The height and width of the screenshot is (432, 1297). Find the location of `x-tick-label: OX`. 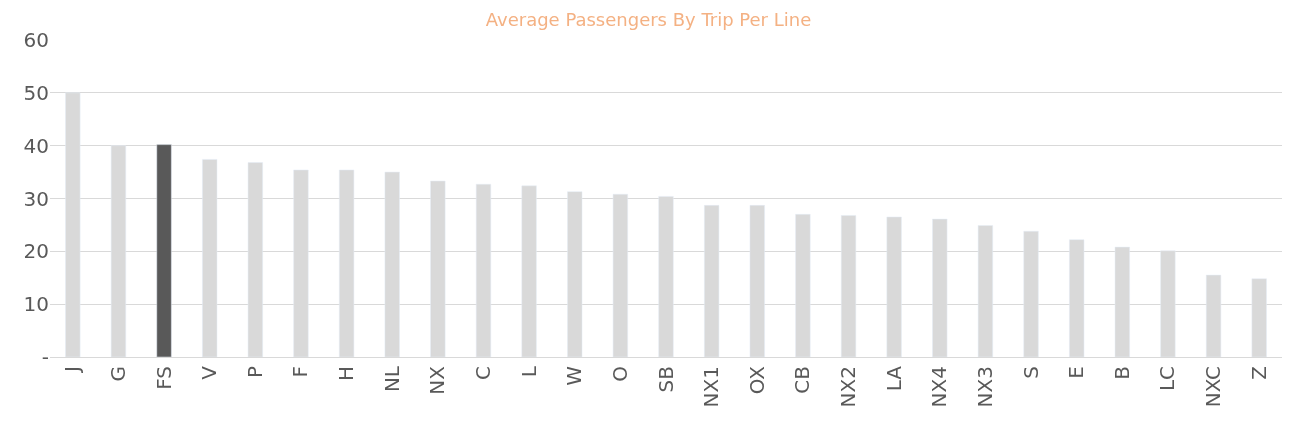

x-tick-label: OX is located at coordinates (756, 380).